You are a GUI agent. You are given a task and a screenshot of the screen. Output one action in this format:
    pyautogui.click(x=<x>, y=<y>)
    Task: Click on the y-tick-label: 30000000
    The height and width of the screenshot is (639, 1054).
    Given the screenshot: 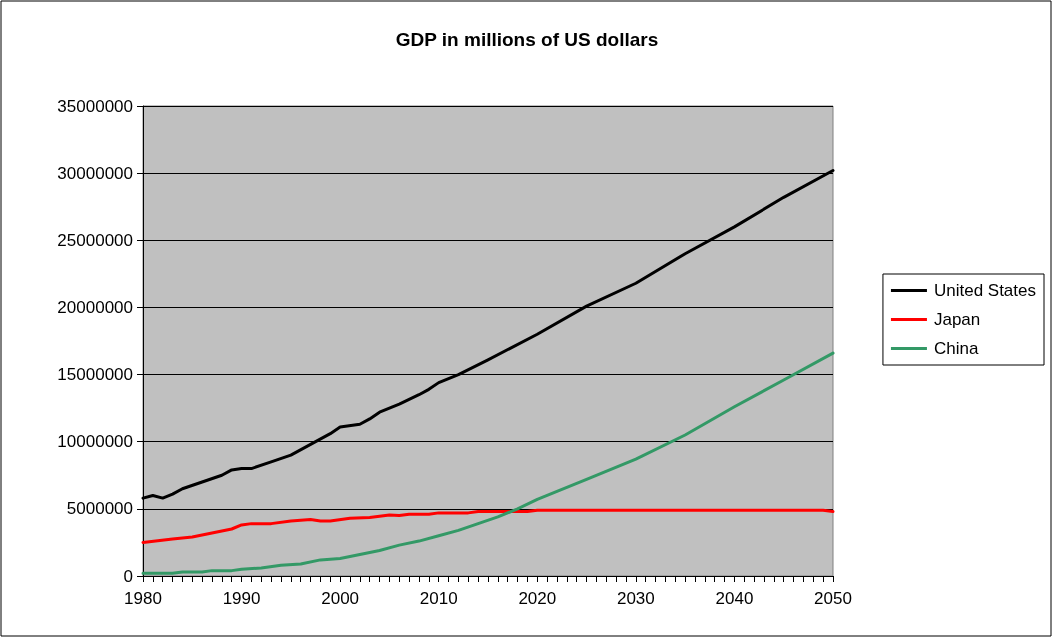 What is the action you would take?
    pyautogui.click(x=95, y=173)
    